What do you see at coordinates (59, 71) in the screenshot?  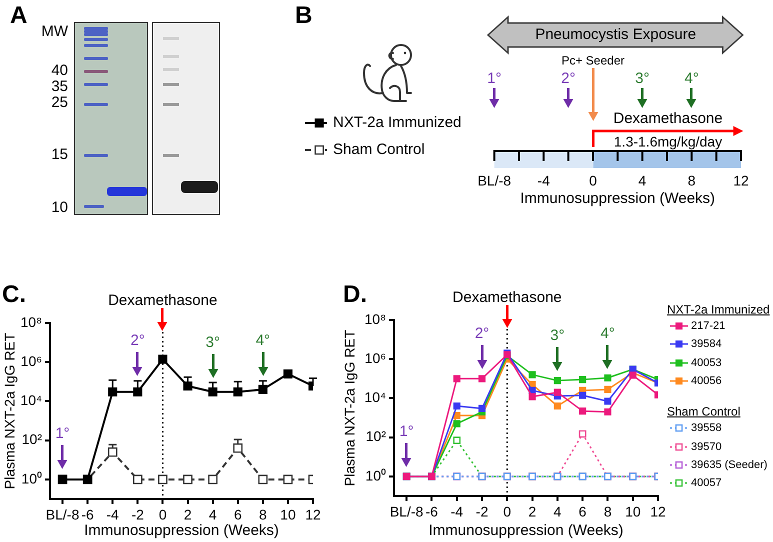 I see `text: 40` at bounding box center [59, 71].